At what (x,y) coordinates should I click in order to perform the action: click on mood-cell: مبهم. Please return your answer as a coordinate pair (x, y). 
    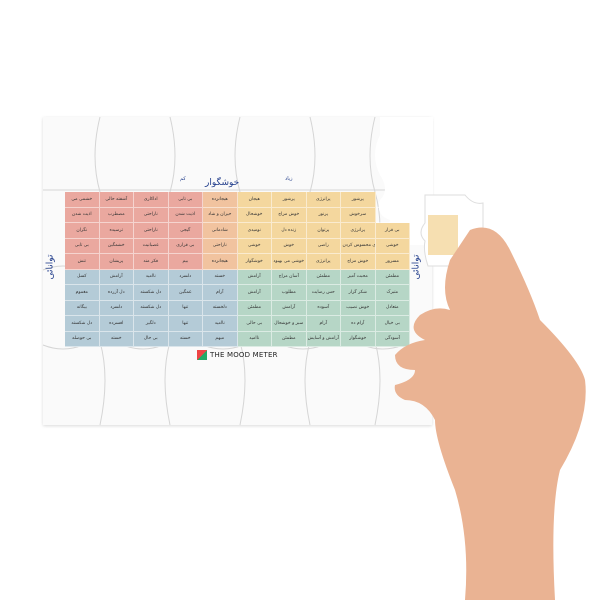
    Looking at the image, I should click on (220, 339).